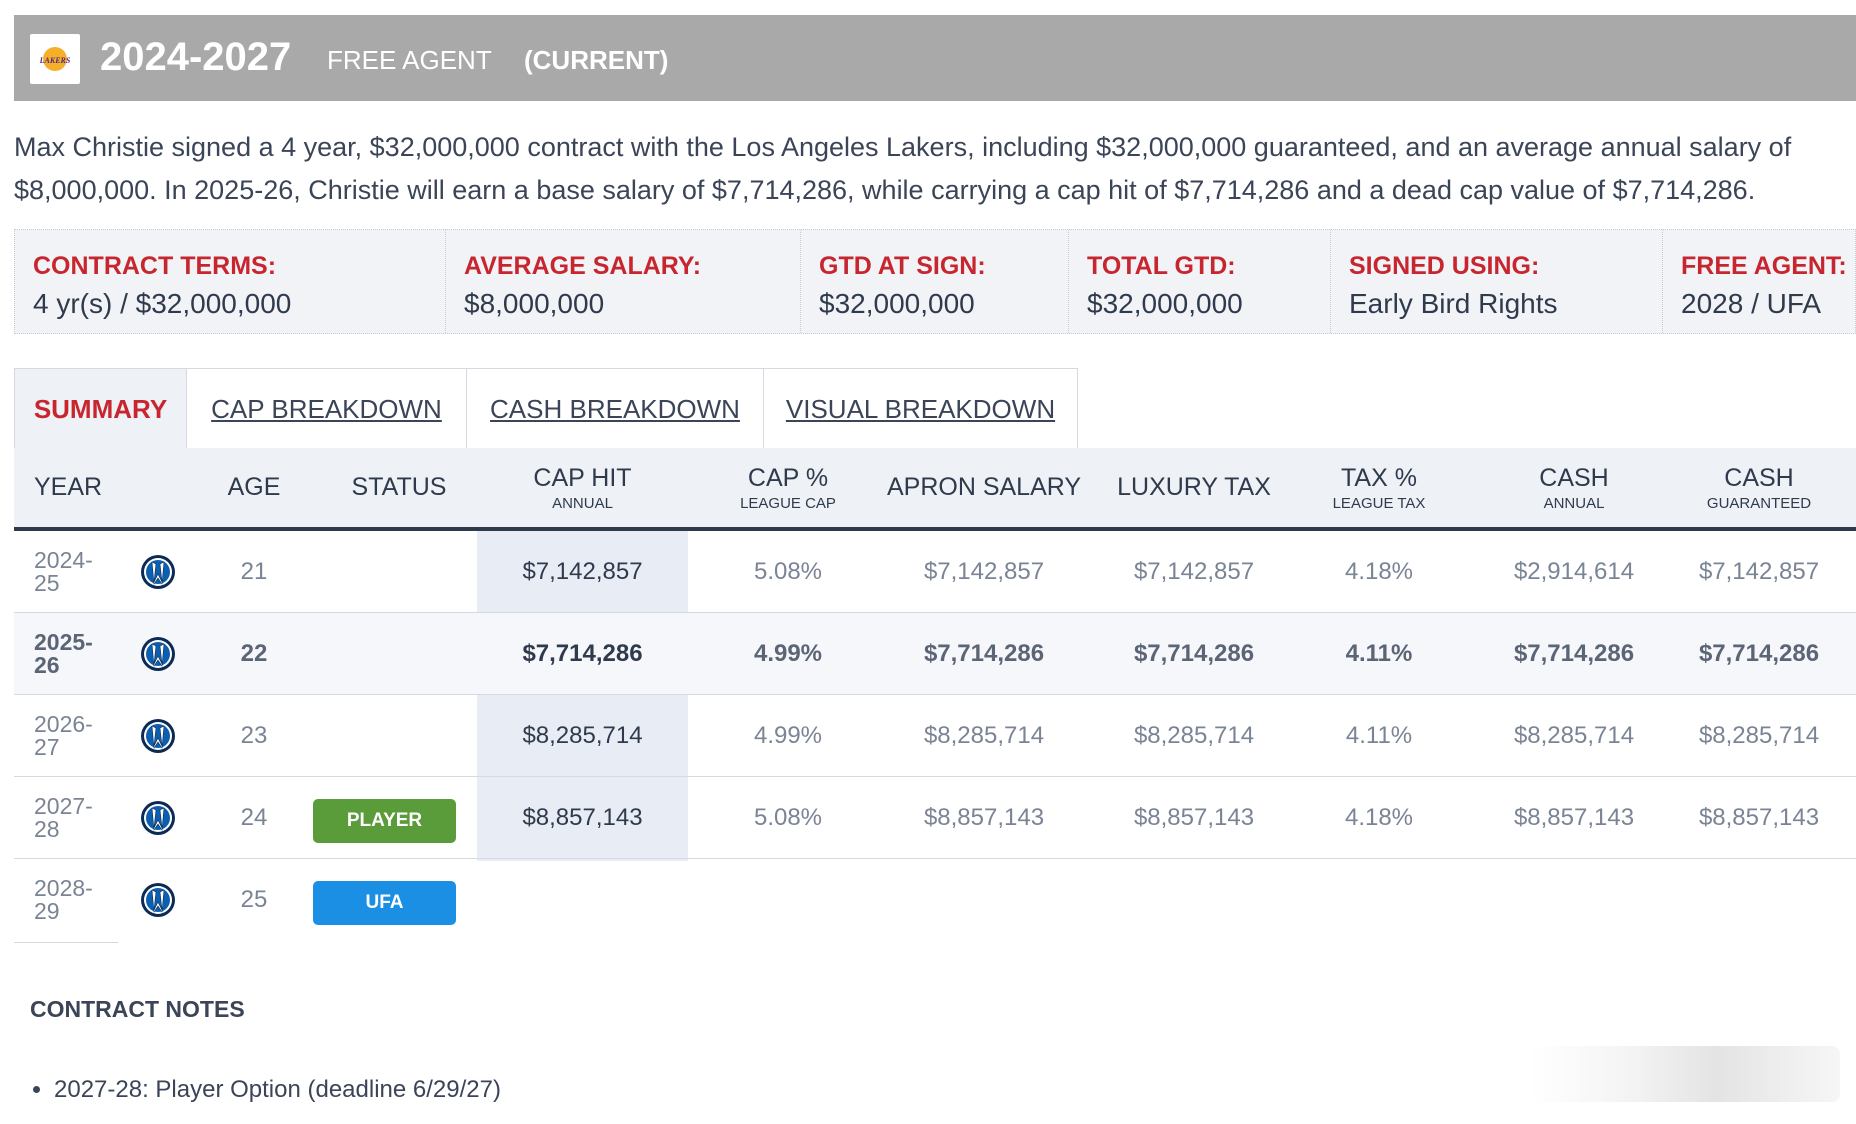  Describe the element at coordinates (1379, 487) in the screenshot. I see `col-tax-pct: TAX % LEAGUE TAX` at that location.